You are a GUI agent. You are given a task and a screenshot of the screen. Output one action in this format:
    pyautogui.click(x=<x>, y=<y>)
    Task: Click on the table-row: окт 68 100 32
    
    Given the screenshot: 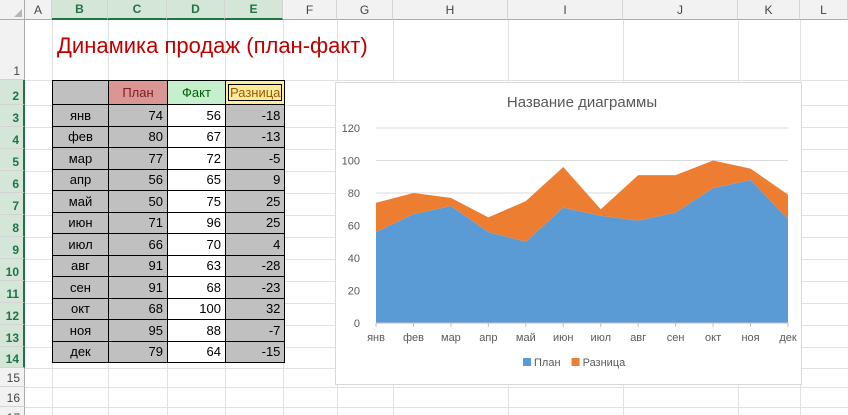 What is the action you would take?
    pyautogui.click(x=169, y=308)
    